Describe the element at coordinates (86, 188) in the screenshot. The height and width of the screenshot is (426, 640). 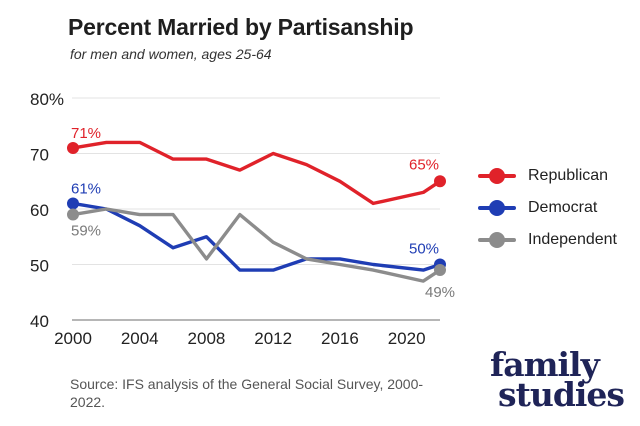
I see `data-label-start-democrat: 61%` at that location.